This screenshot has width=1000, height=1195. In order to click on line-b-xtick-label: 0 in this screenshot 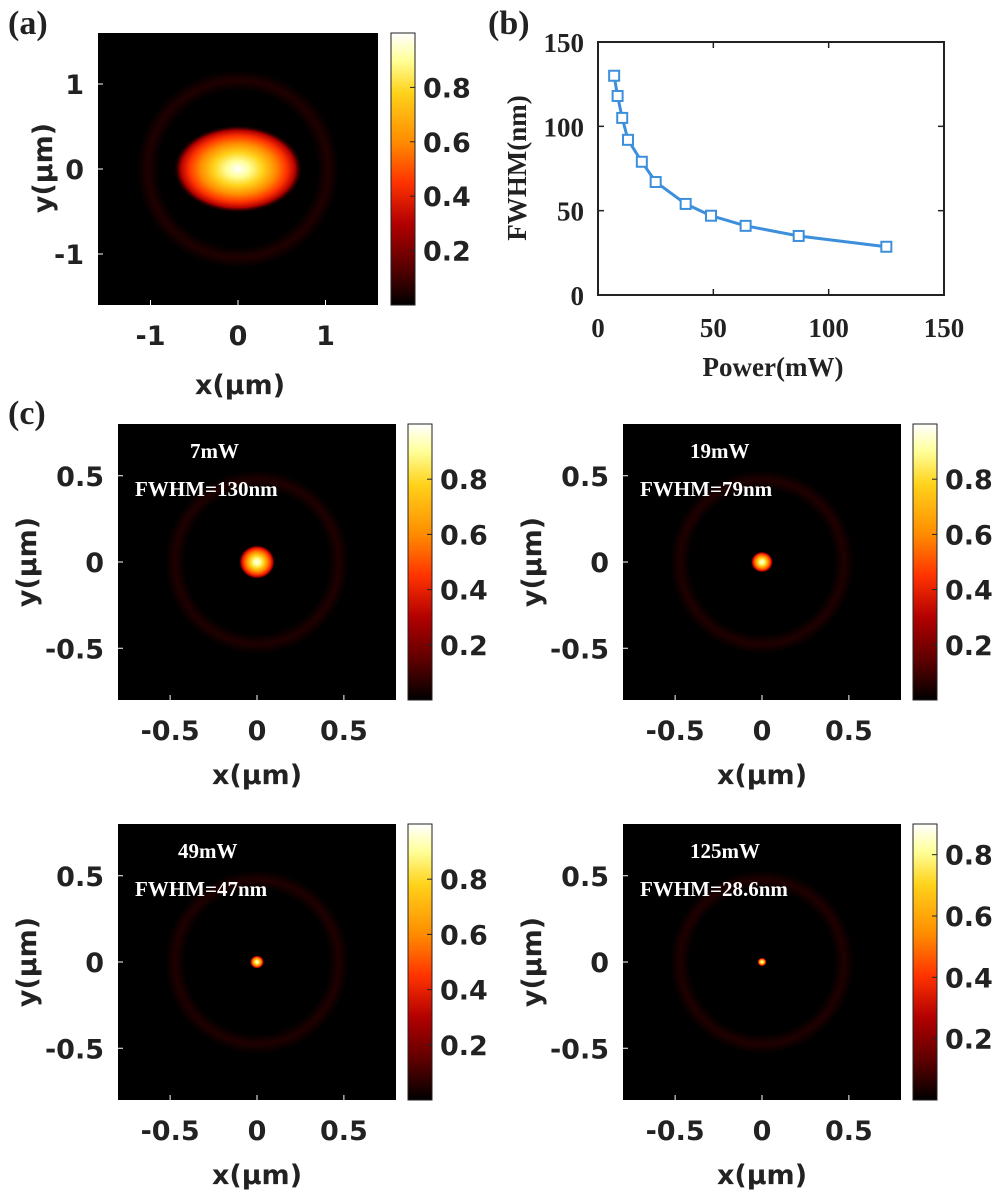, I will do `click(598, 328)`.